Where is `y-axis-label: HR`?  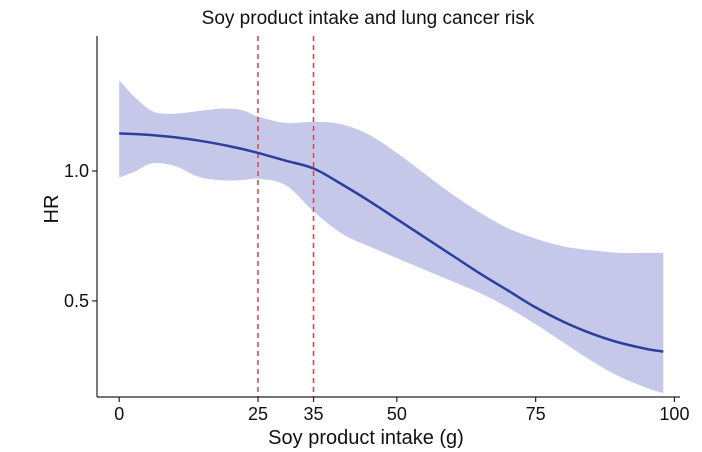 y-axis-label: HR is located at coordinates (52, 209).